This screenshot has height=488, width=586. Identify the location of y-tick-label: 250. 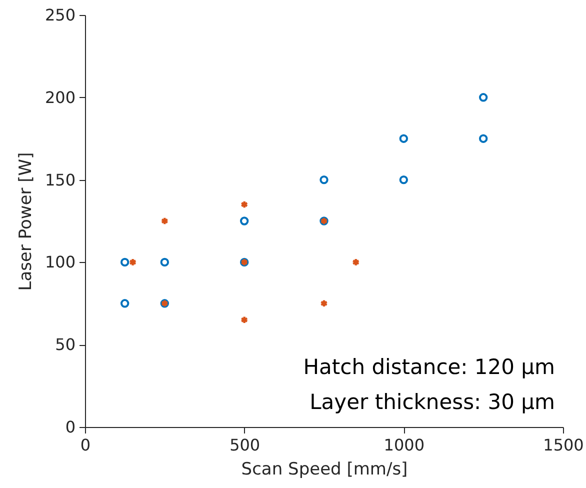
(60, 15).